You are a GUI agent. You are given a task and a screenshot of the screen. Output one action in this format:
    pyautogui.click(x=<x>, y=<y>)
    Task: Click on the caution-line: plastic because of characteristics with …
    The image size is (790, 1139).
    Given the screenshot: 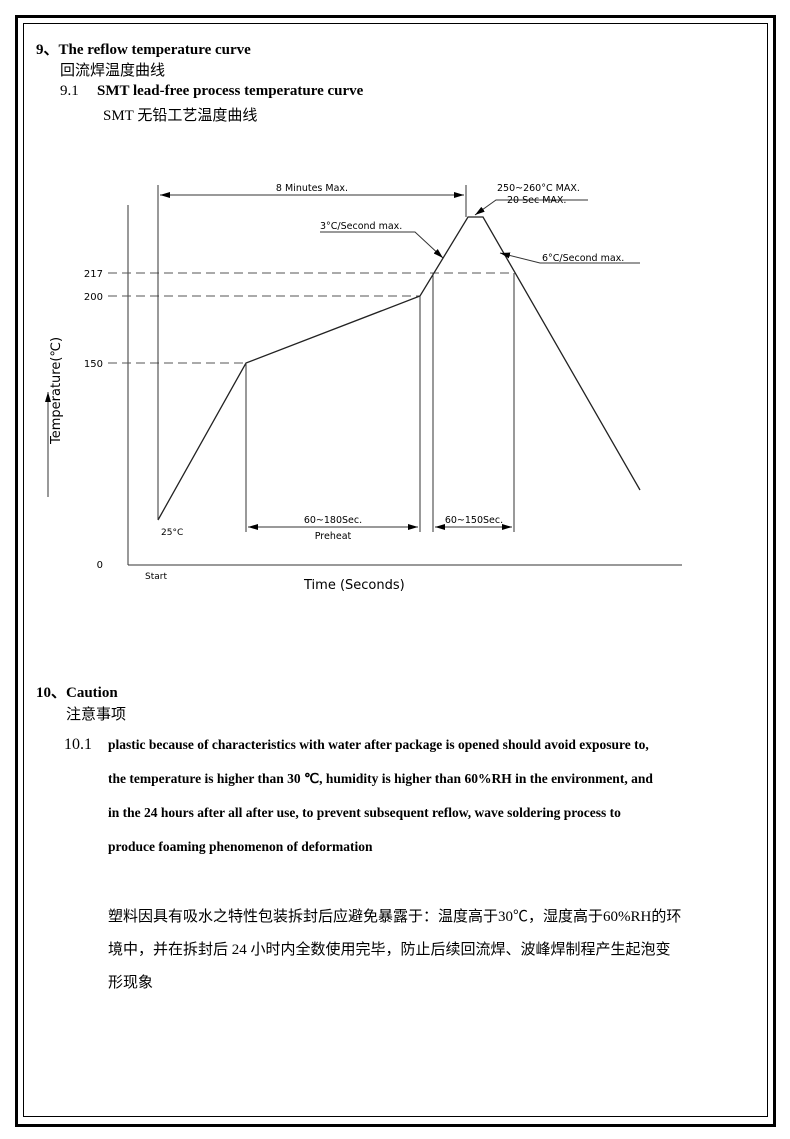 What is the action you would take?
    pyautogui.click(x=378, y=744)
    